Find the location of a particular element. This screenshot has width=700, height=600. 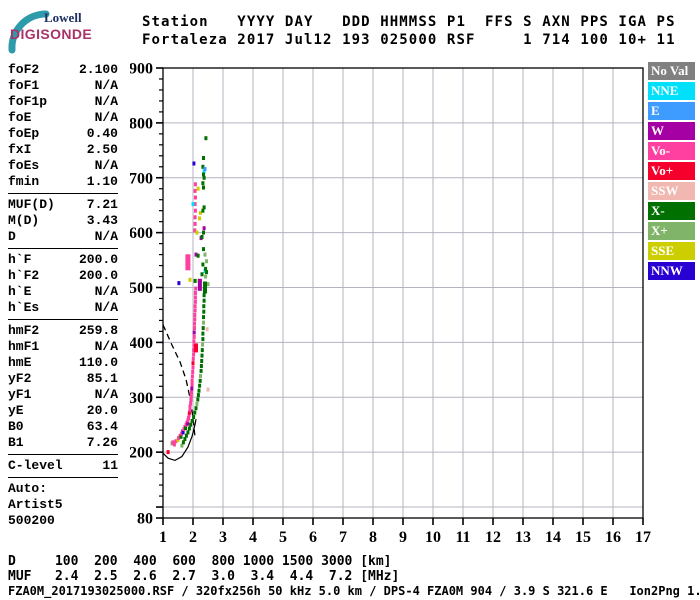

param-value: 2.100 is located at coordinates (98, 69).